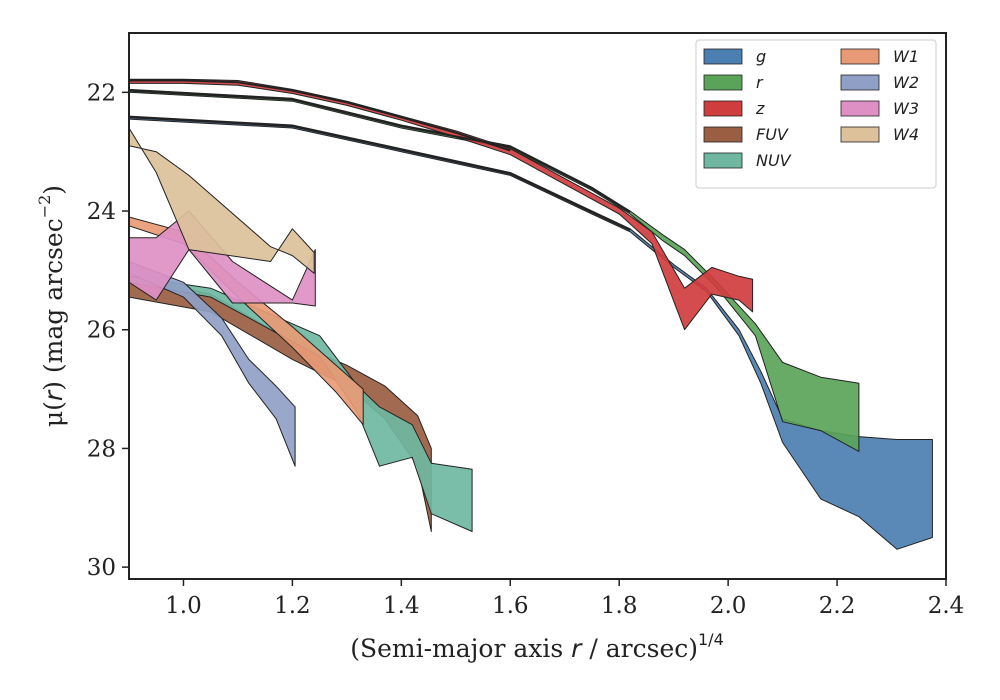  What do you see at coordinates (774, 160) in the screenshot?
I see `legend-label-nuv: NUV` at bounding box center [774, 160].